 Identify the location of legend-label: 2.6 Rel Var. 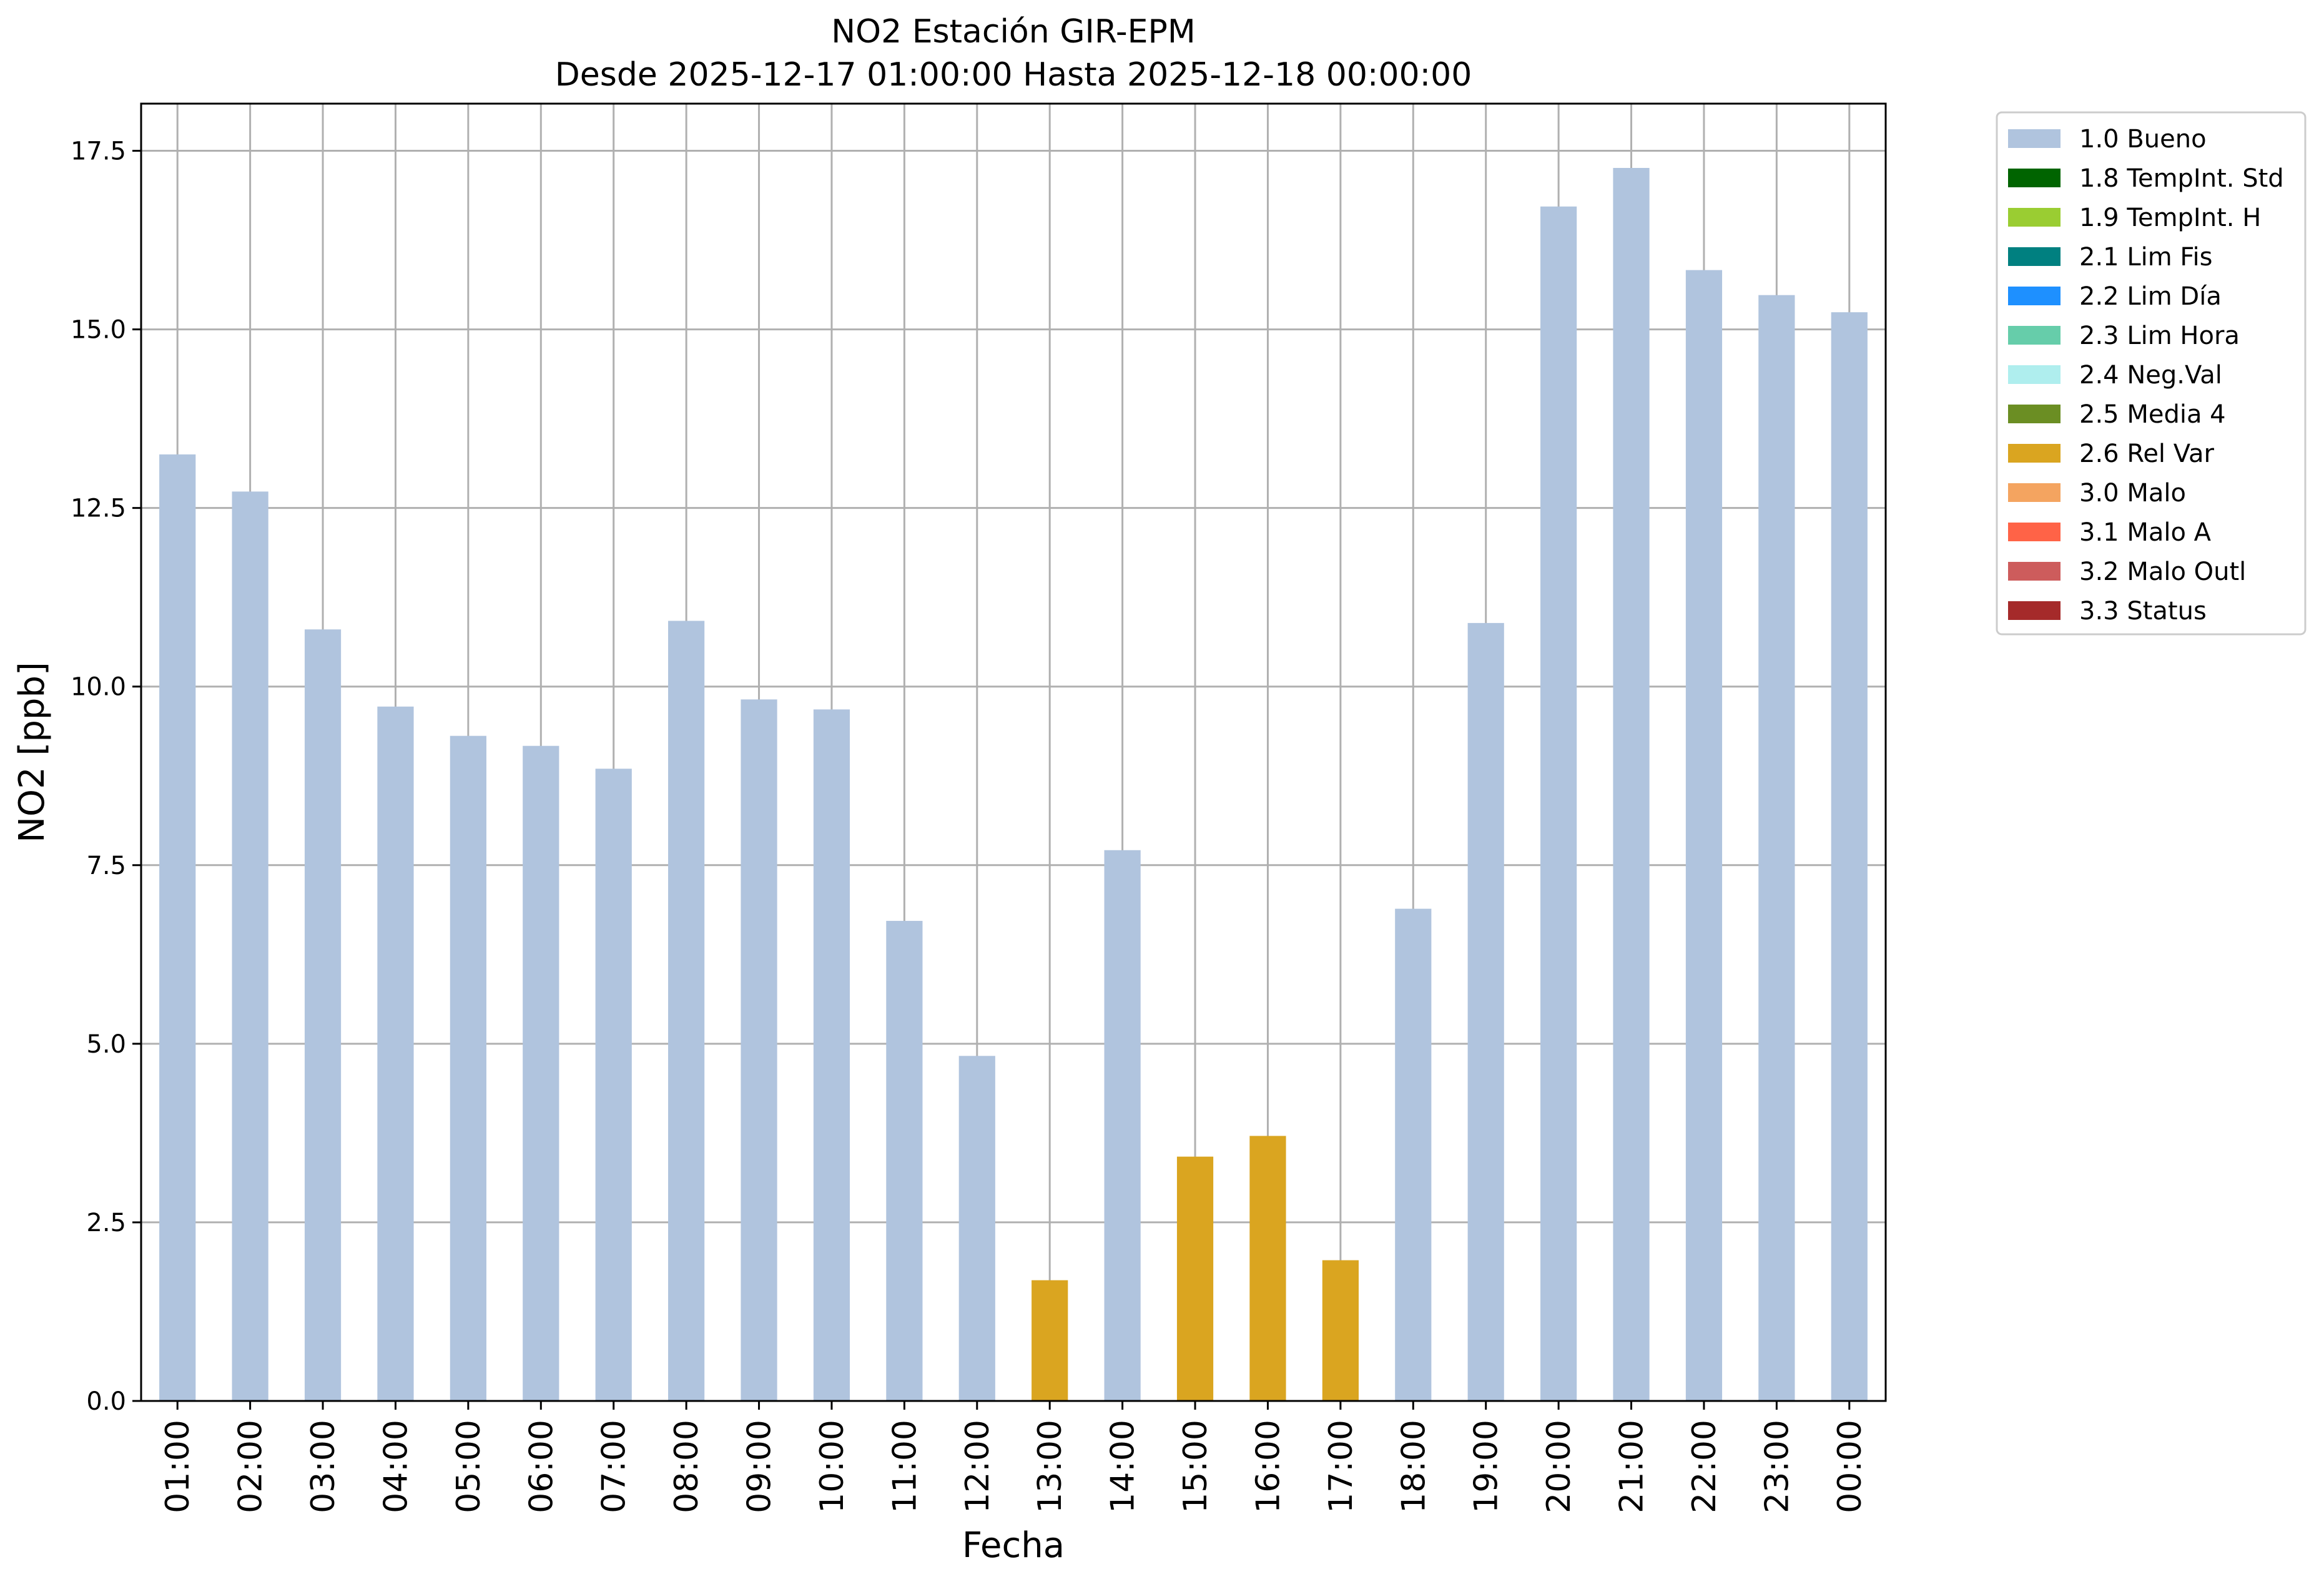
(2147, 454).